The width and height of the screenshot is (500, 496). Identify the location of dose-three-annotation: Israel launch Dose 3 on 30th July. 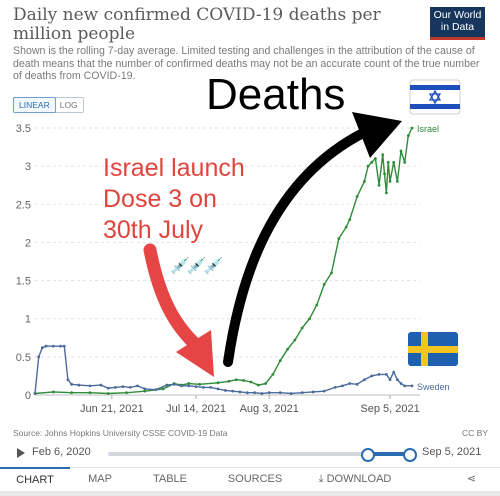
(174, 199).